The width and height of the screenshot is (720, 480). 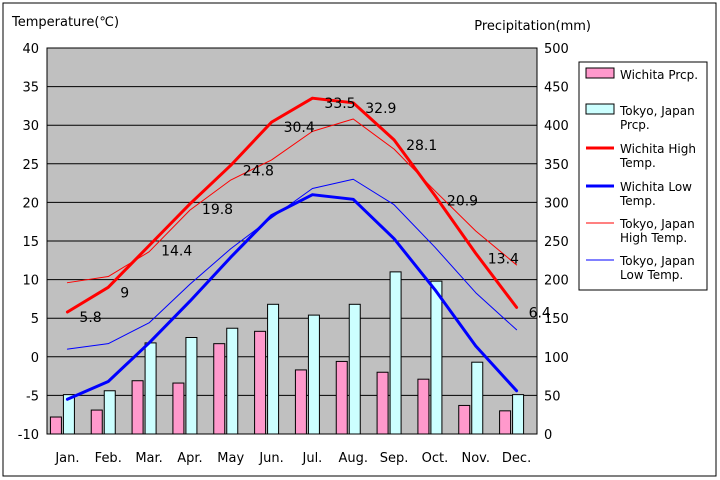 What do you see at coordinates (148, 458) in the screenshot?
I see `x-tick-label: Mar.` at bounding box center [148, 458].